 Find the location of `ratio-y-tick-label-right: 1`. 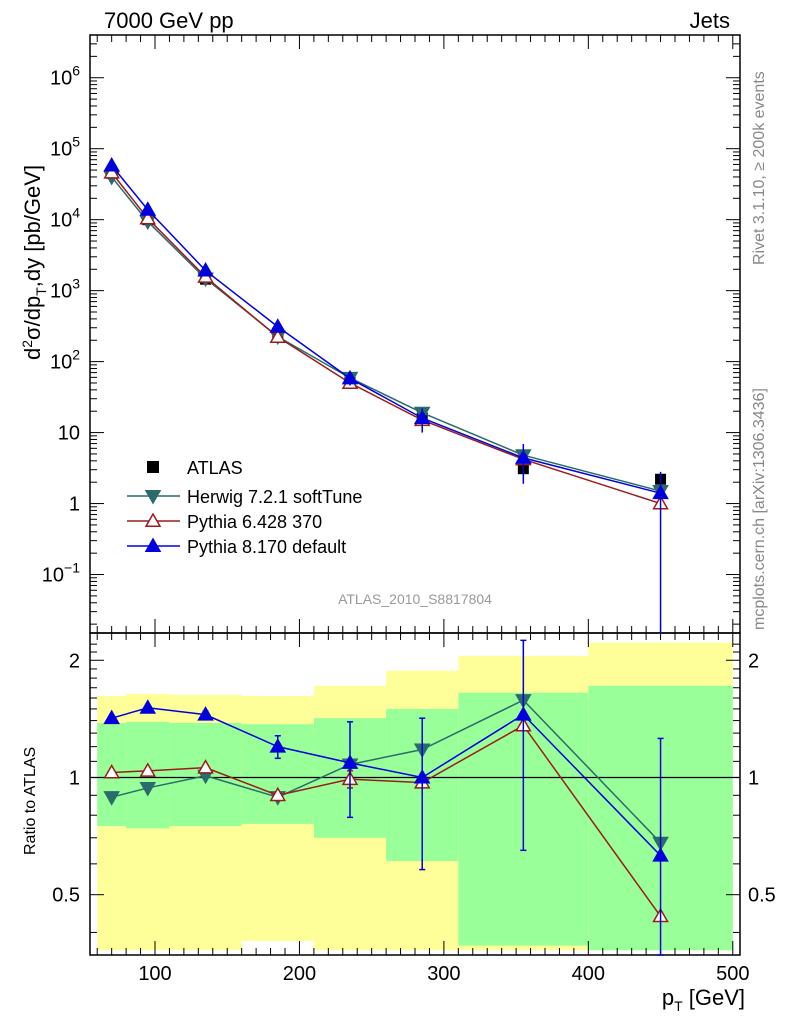

ratio-y-tick-label-right: 1 is located at coordinates (753, 778).